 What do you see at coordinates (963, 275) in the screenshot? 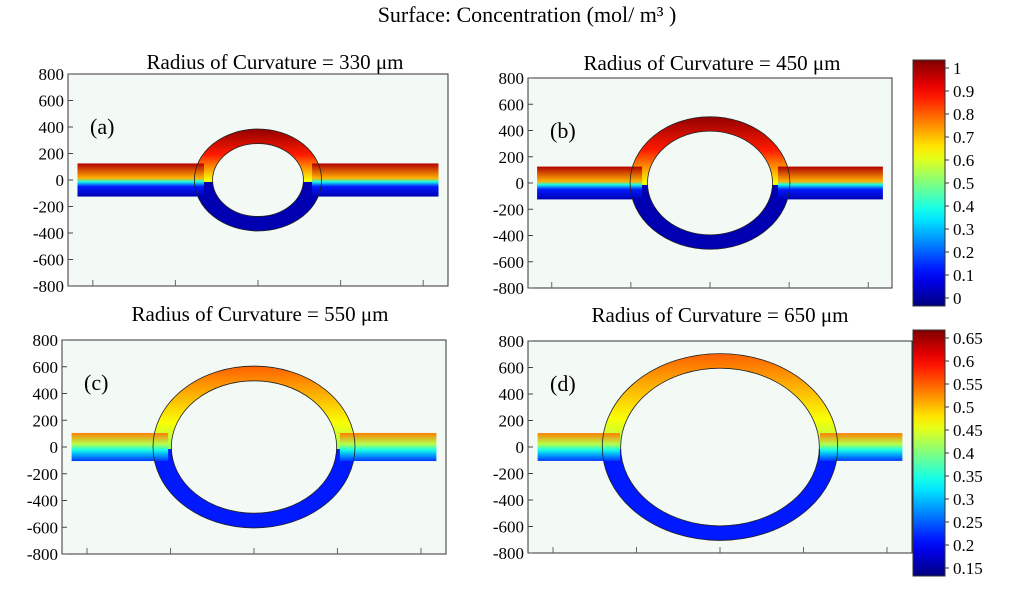
I see `colorbar-tick-label: 0.1` at bounding box center [963, 275].